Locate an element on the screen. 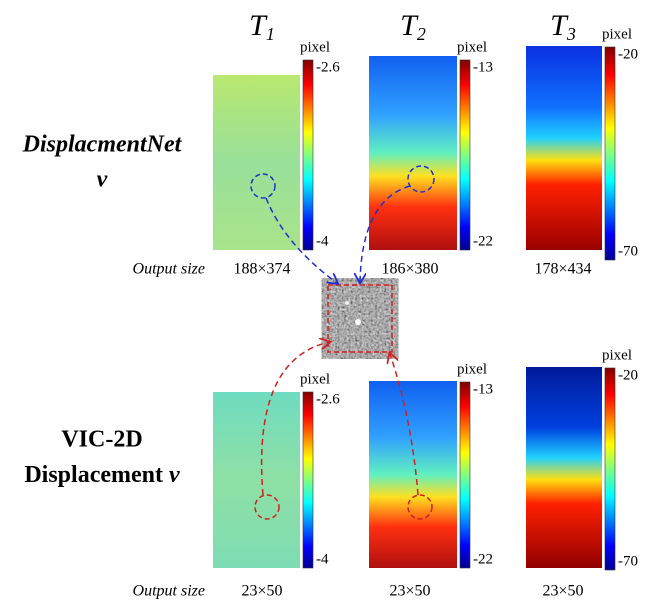 This screenshot has width=660, height=605. row-label: DisplacmentNet is located at coordinates (102, 145).